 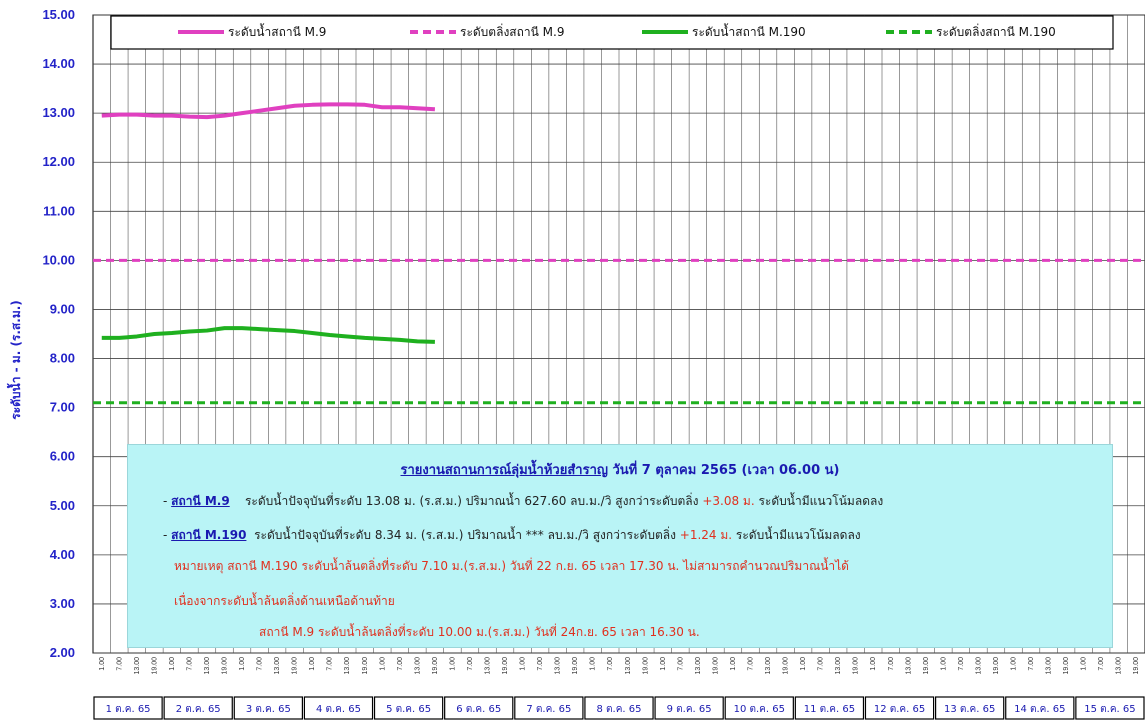 What do you see at coordinates (996, 31) in the screenshot?
I see `legend-label: ระดับตลิ่งสถานี M.190` at bounding box center [996, 31].